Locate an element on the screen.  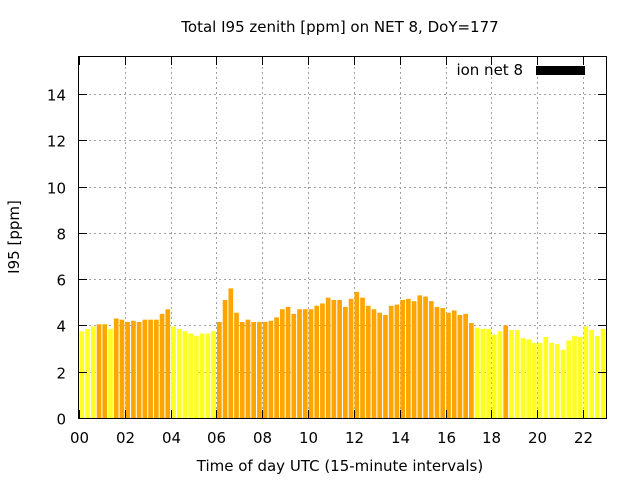
x-tick-label: 06 is located at coordinates (216, 438).